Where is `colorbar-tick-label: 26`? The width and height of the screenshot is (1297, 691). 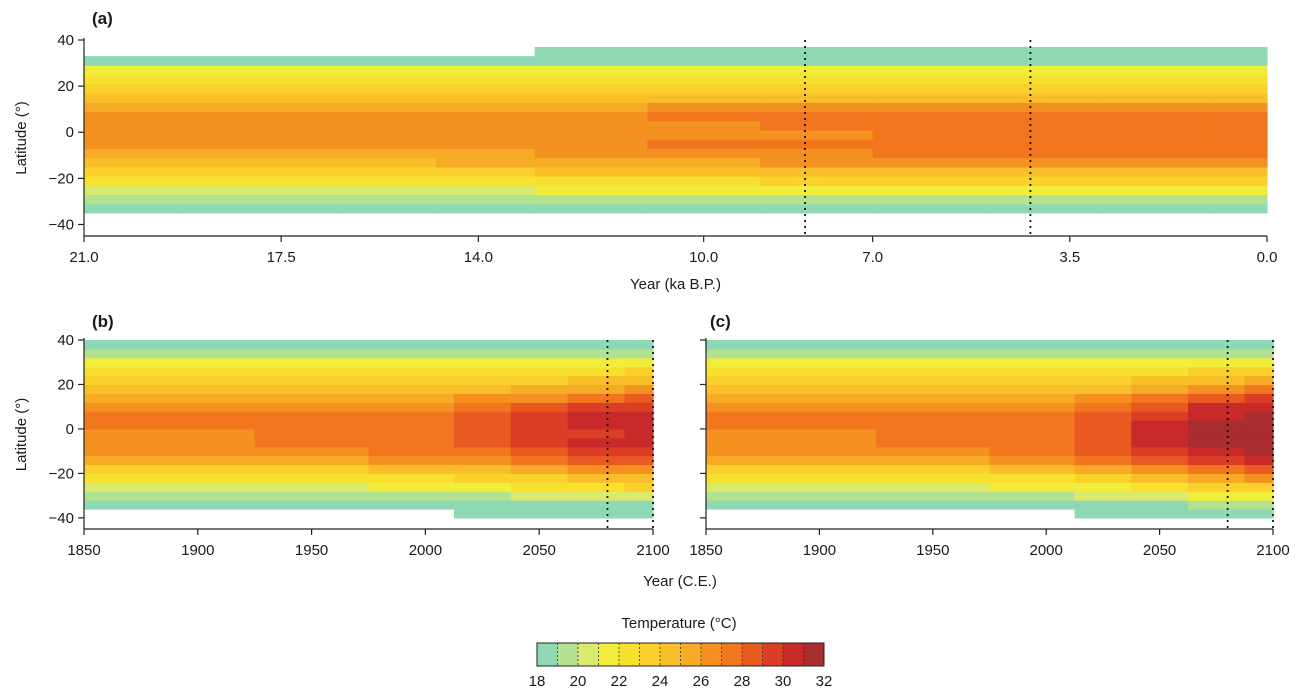
colorbar-tick-label: 26 is located at coordinates (701, 681).